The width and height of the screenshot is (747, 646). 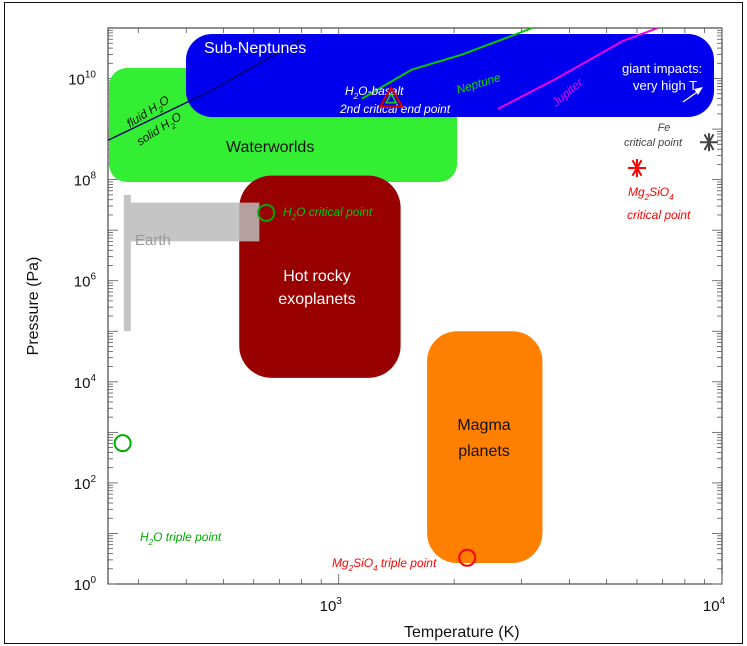 I want to click on label-h2o-basalt: H2O-basalt, so click(x=374, y=92).